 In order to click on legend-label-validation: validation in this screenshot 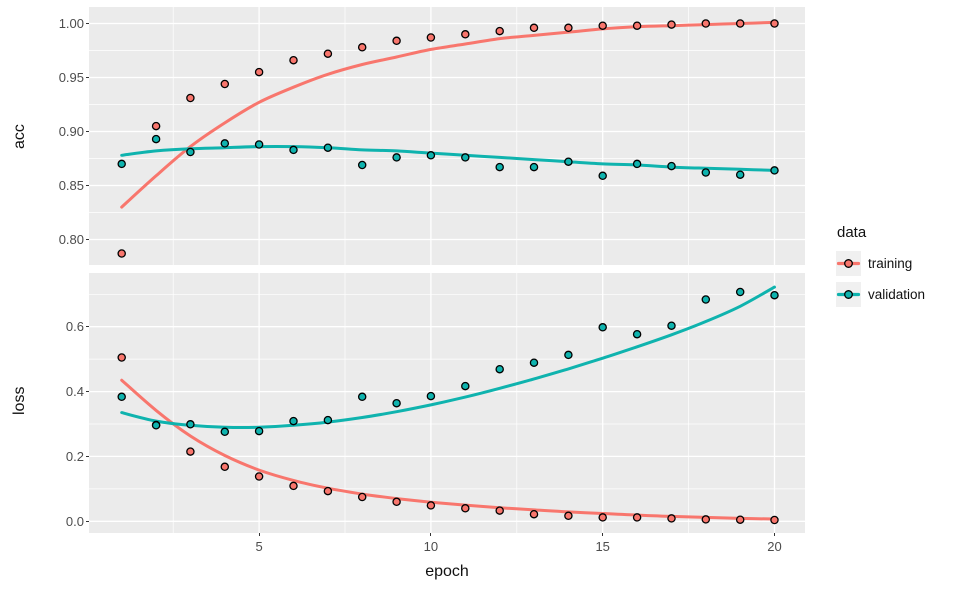, I will do `click(897, 294)`.